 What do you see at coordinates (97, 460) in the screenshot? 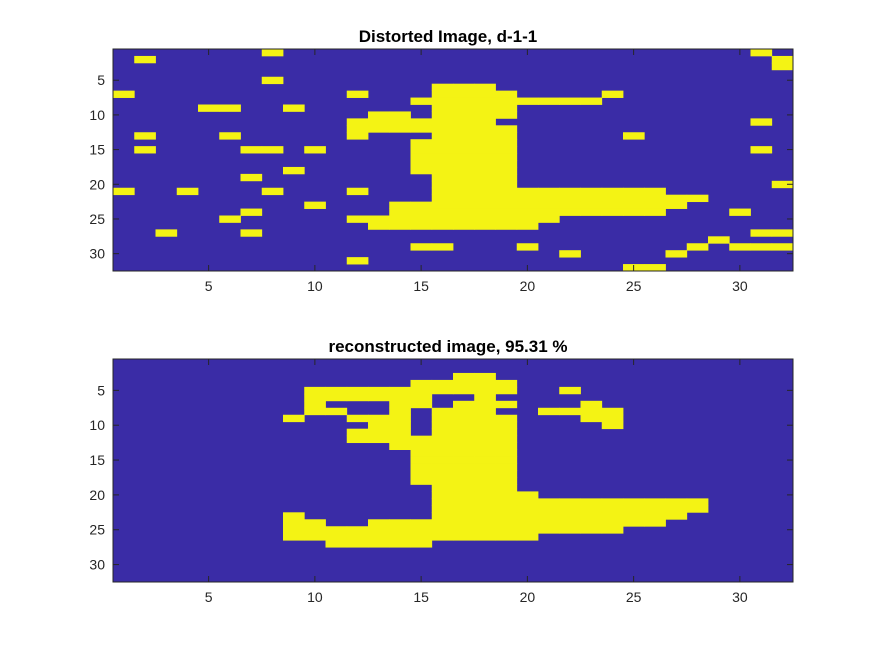
I see `y-tick-label: 15` at bounding box center [97, 460].